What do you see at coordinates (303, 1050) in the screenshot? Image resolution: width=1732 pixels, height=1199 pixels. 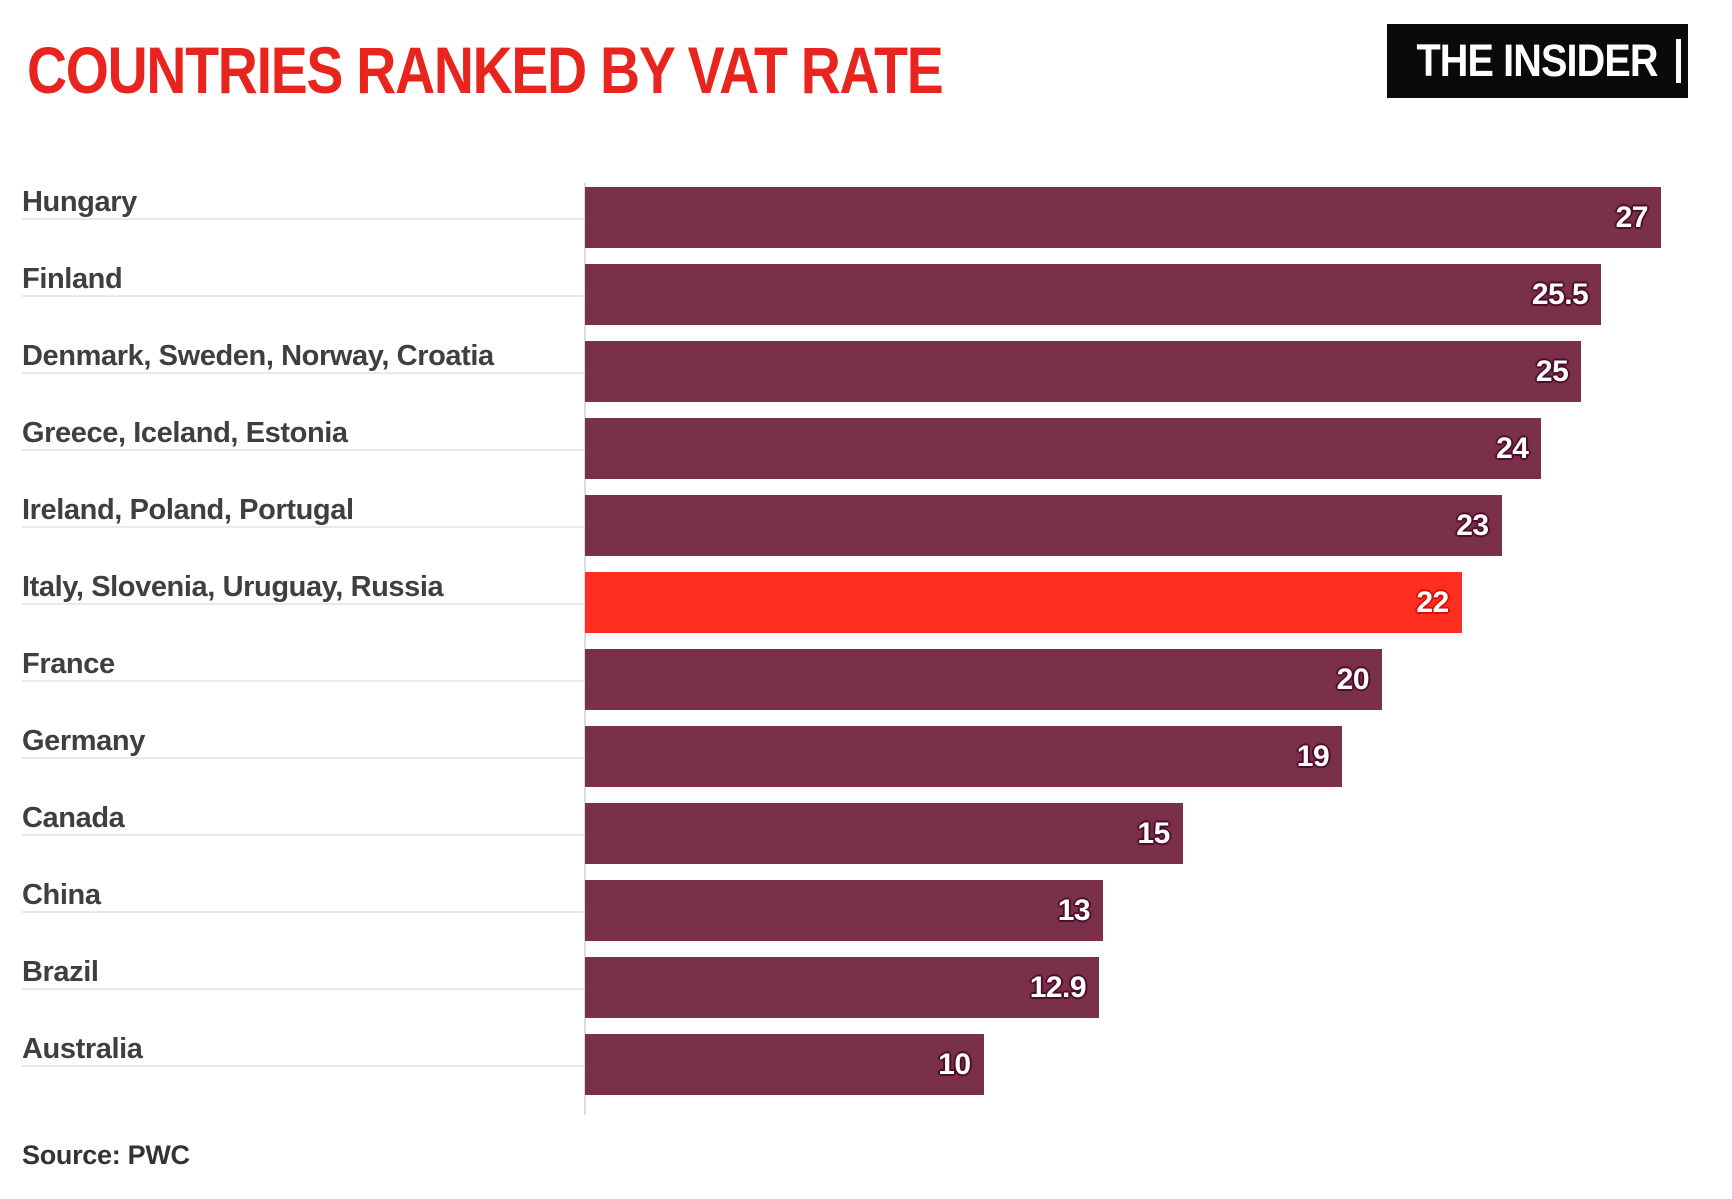 I see `category-label: Australia` at bounding box center [303, 1050].